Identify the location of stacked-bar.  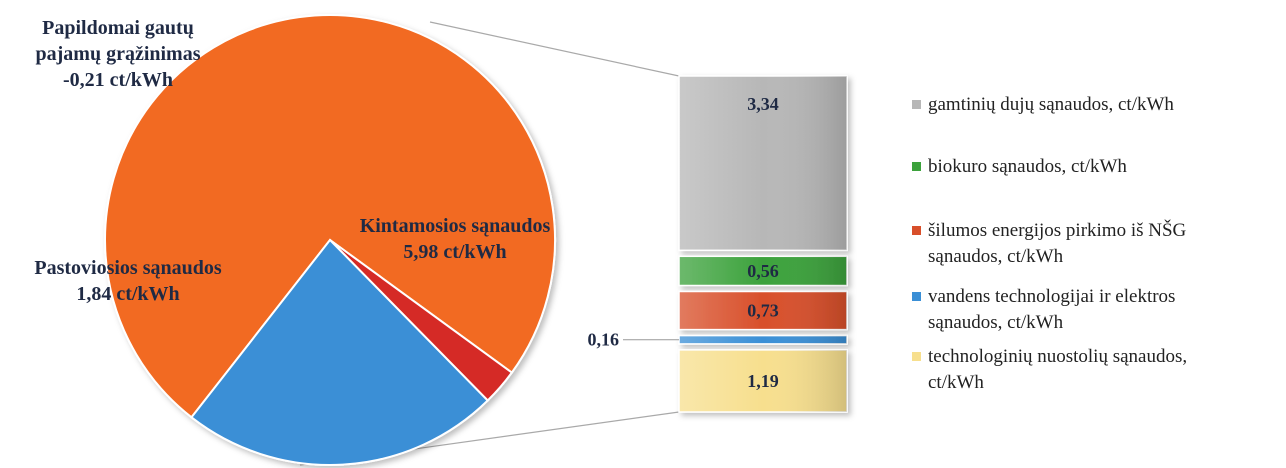
(763, 244).